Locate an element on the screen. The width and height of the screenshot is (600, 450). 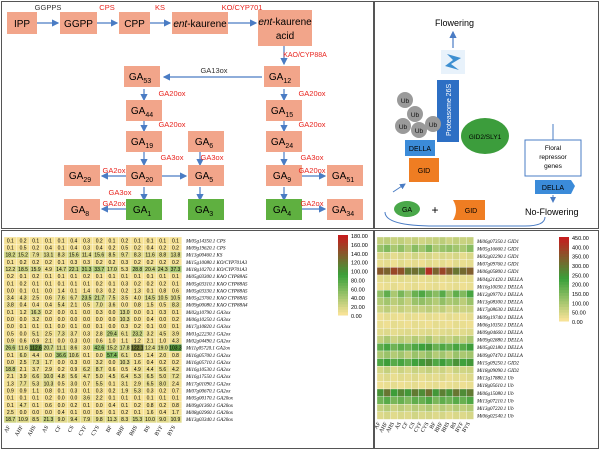
cell-r20-c2 is located at coordinates (394, 392).